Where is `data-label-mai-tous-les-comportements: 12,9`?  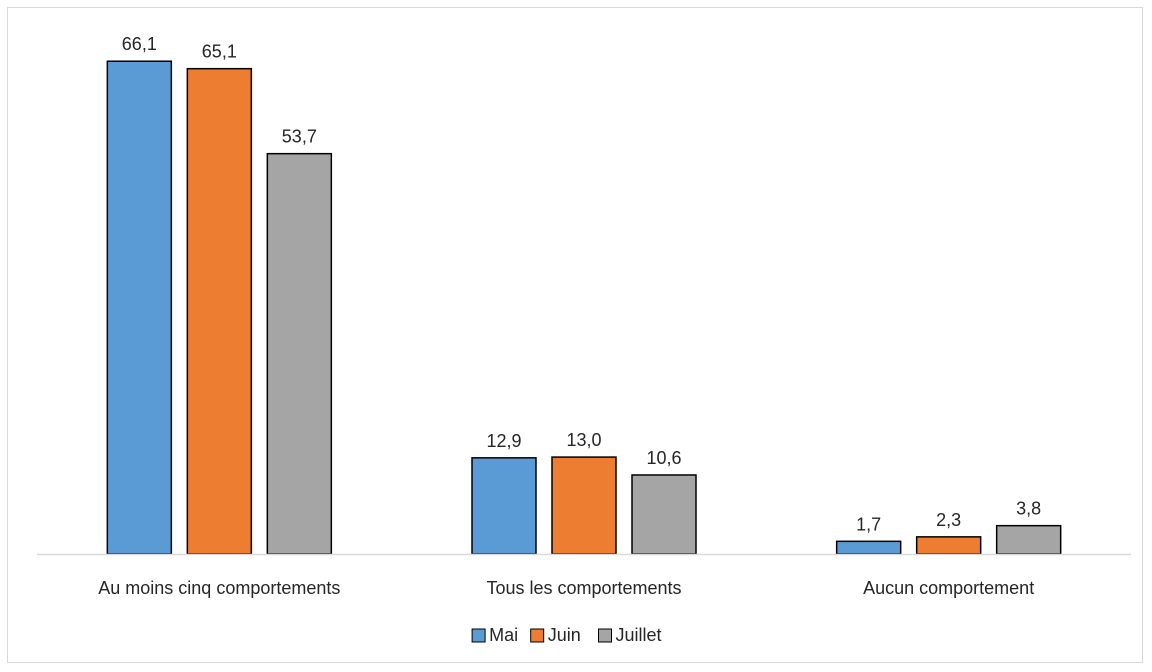
data-label-mai-tous-les-comportements: 12,9 is located at coordinates (503, 441).